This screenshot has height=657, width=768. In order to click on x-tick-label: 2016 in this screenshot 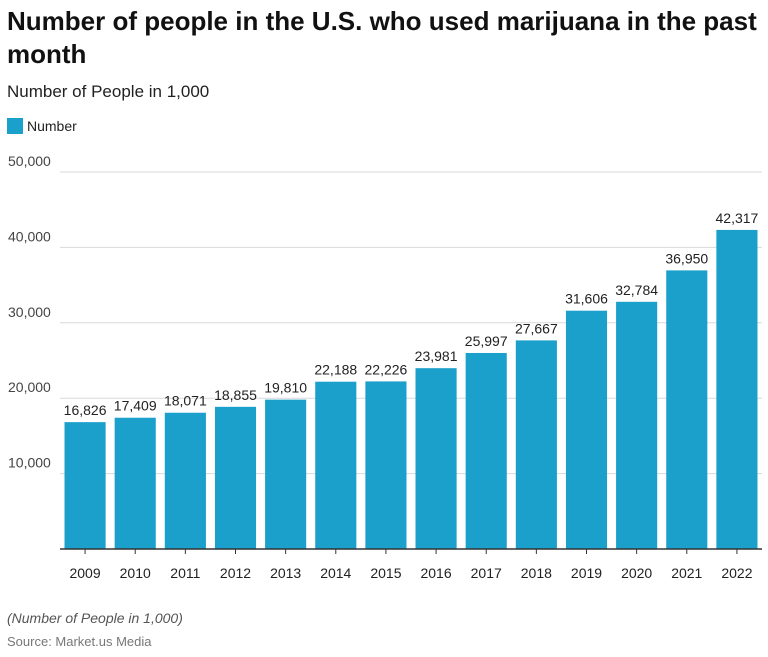, I will do `click(435, 573)`.